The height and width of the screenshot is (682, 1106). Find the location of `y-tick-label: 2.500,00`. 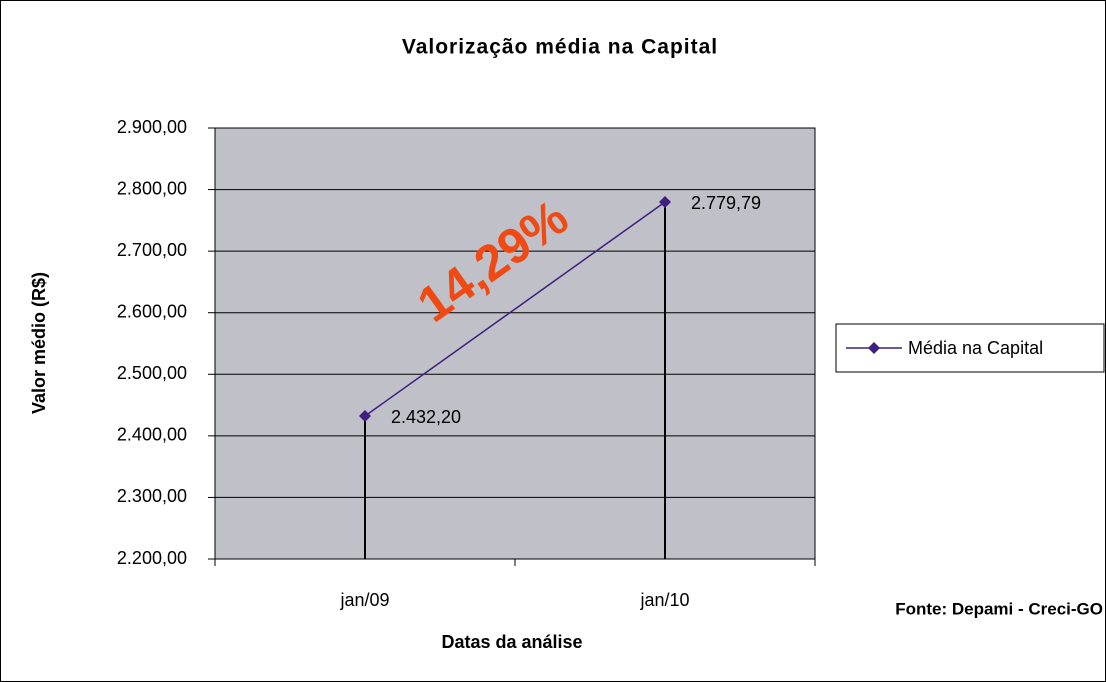

y-tick-label: 2.500,00 is located at coordinates (152, 373).